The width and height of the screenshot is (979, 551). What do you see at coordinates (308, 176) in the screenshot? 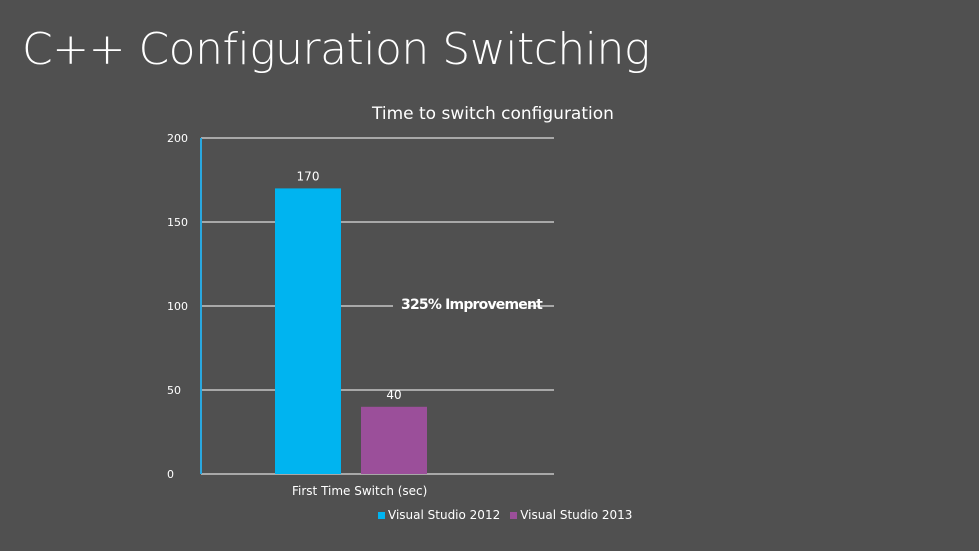
I see `data-label-2012: 170` at bounding box center [308, 176].